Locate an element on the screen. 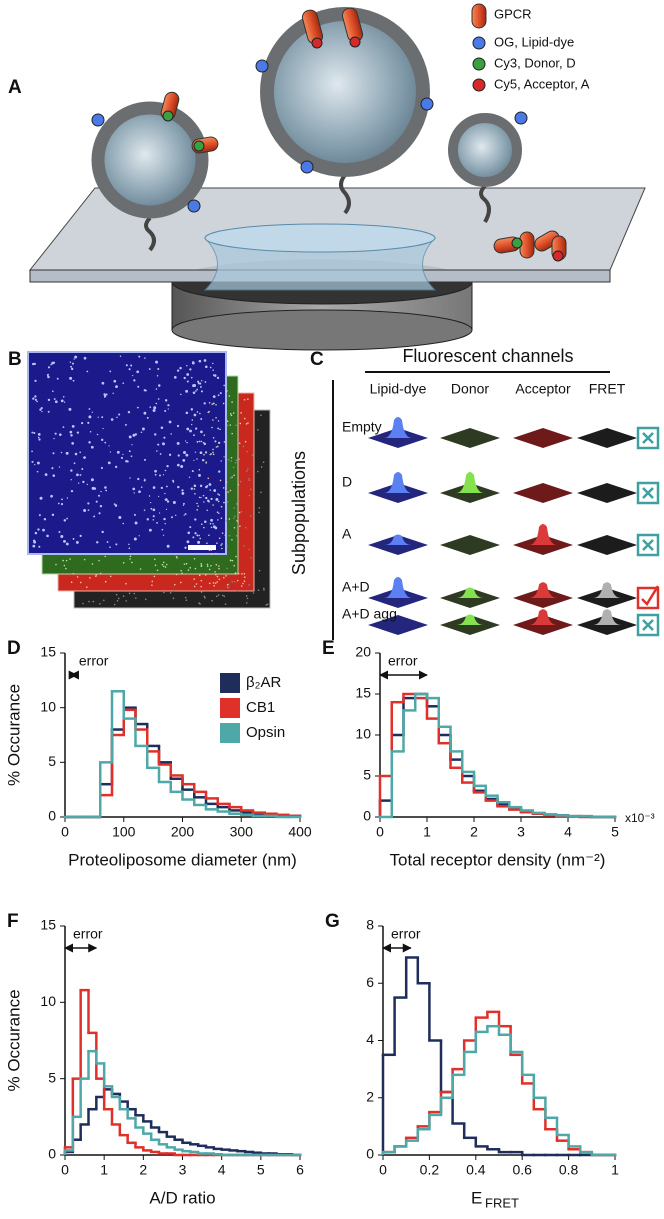 Image resolution: width=664 pixels, height=1219 pixels. y-tick-label: 4 is located at coordinates (370, 1039).